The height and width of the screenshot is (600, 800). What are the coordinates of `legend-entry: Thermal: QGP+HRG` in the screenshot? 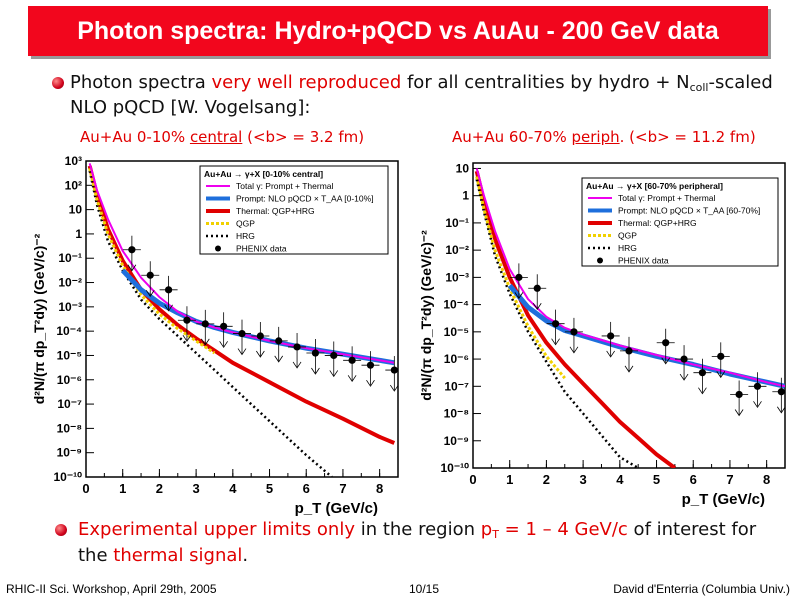 It's located at (657, 223).